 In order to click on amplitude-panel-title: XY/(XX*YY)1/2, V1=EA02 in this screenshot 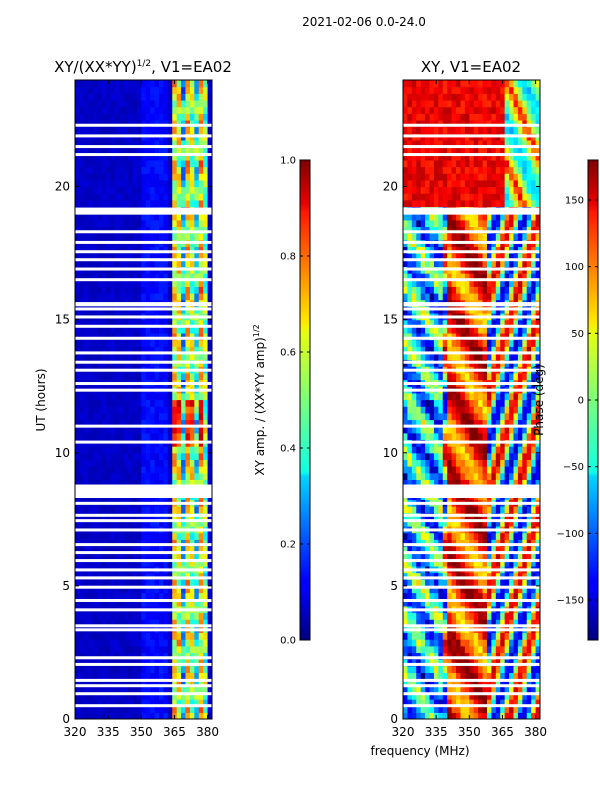, I will do `click(143, 67)`.